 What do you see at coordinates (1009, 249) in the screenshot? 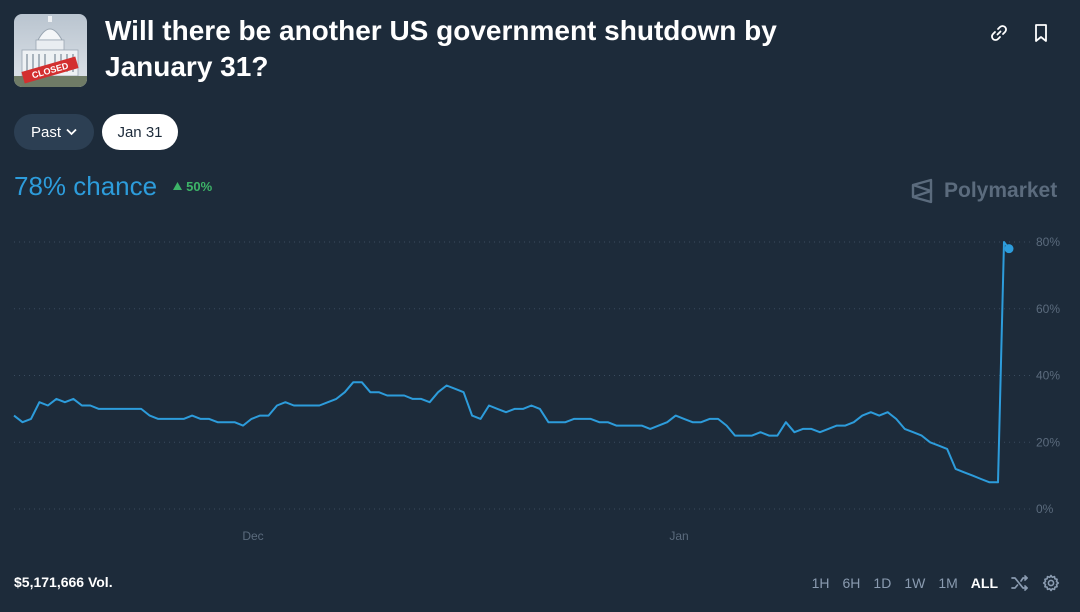
I see `current-point-marker` at bounding box center [1009, 249].